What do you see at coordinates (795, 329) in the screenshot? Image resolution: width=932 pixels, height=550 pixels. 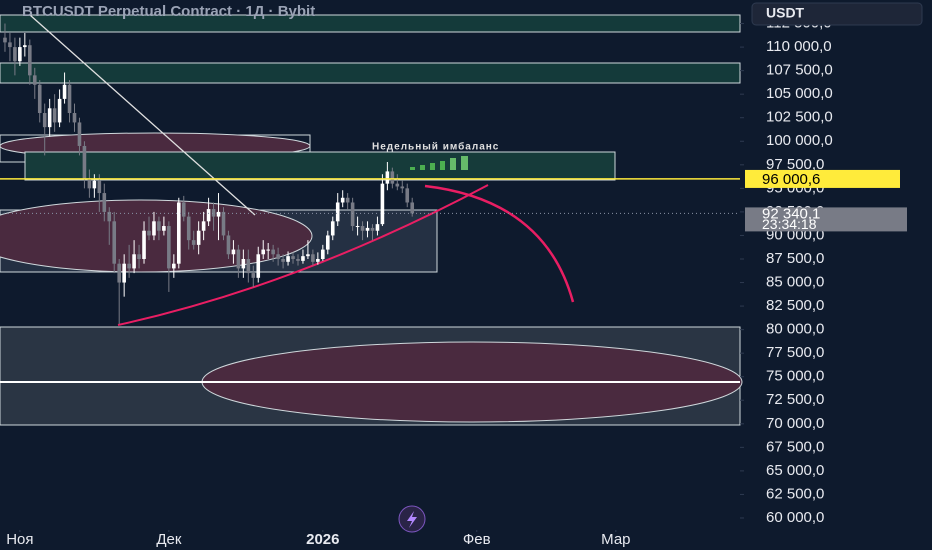 I see `y-tick-label: 80 000,0` at bounding box center [795, 329].